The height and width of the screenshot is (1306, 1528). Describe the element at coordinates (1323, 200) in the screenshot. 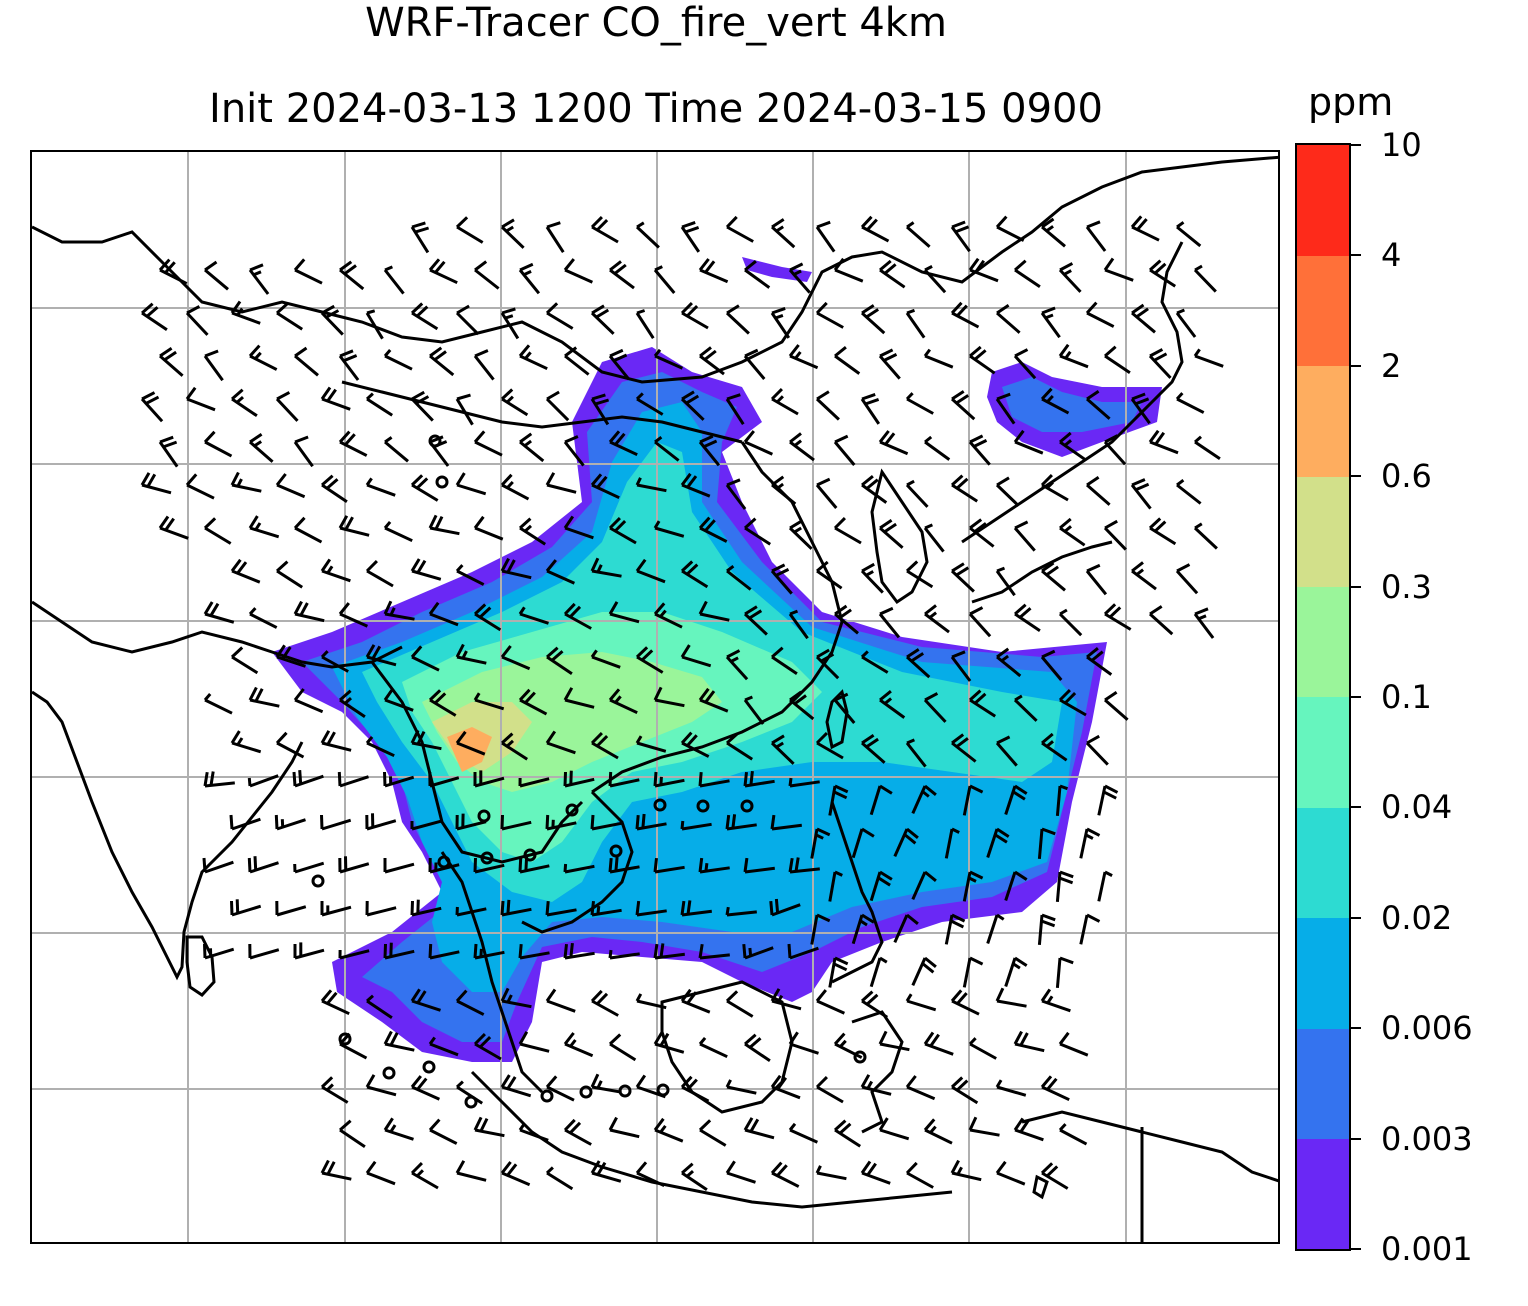

I see `colorbar-segment` at that location.